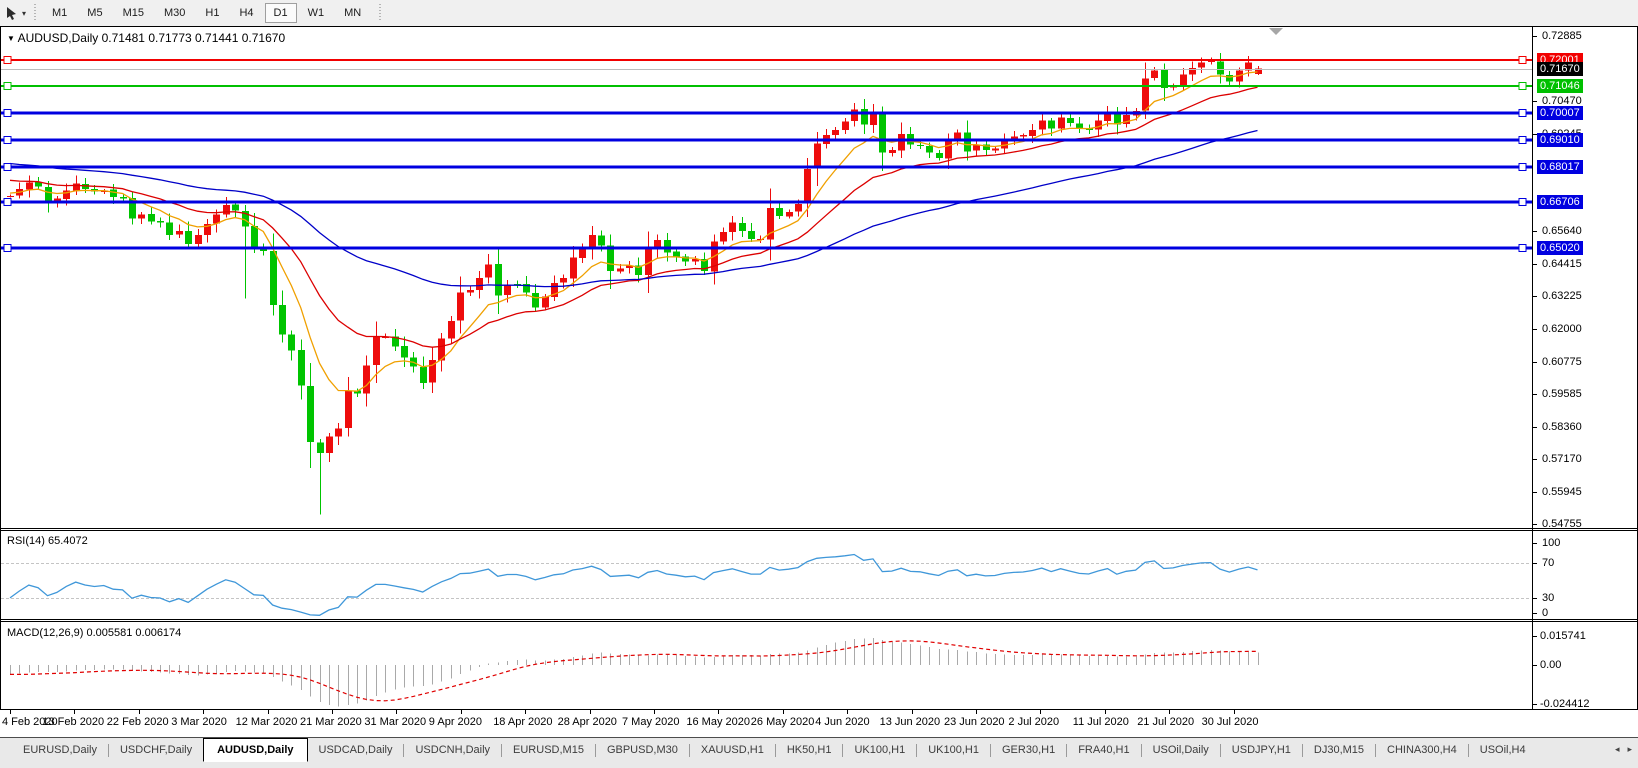 This screenshot has width=1638, height=768. Describe the element at coordinates (782, 722) in the screenshot. I see `date-axis-label: 26 May 2020` at that location.